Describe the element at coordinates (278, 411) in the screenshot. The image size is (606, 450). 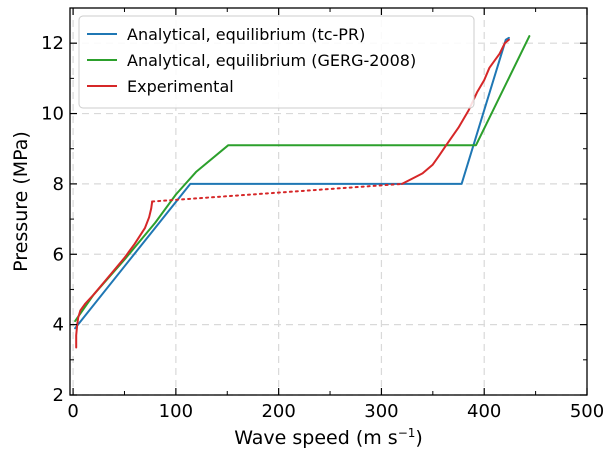
I see `x-tick-label: 200` at that location.